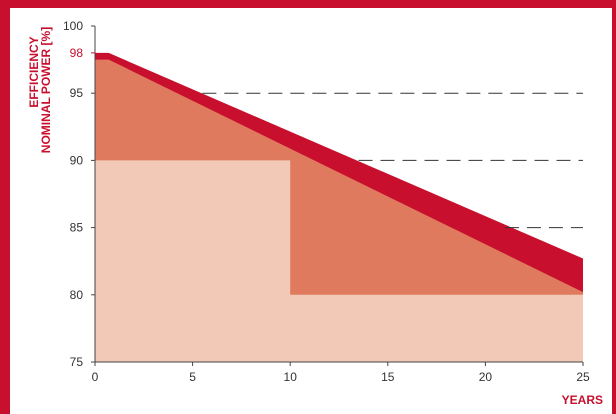 The height and width of the screenshot is (414, 616). Describe the element at coordinates (77, 295) in the screenshot. I see `y-tick-label-80: 80` at that location.